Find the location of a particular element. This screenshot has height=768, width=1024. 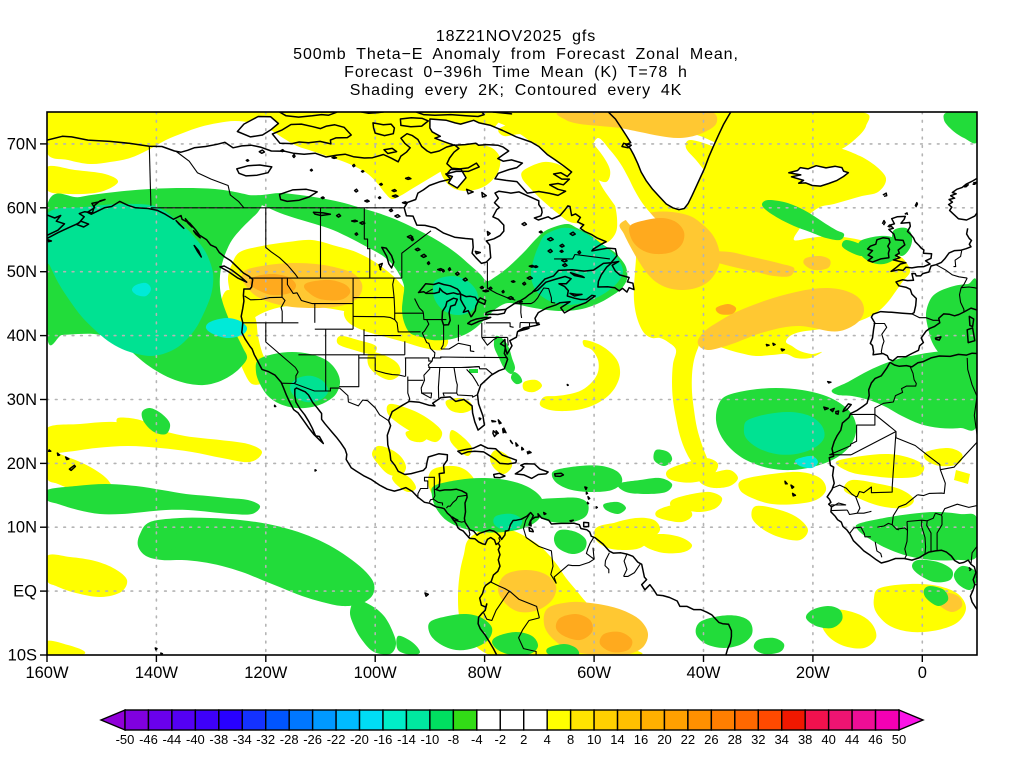

svg-text: 2 is located at coordinates (523, 739).